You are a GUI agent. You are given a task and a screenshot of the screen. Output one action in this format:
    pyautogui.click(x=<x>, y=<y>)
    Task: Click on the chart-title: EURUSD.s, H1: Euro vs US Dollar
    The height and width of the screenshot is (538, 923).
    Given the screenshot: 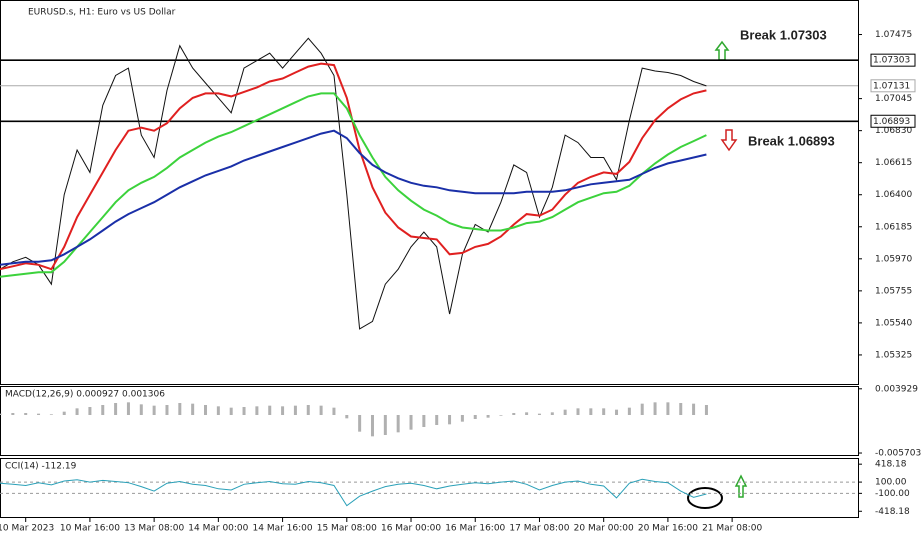 What is the action you would take?
    pyautogui.click(x=102, y=13)
    